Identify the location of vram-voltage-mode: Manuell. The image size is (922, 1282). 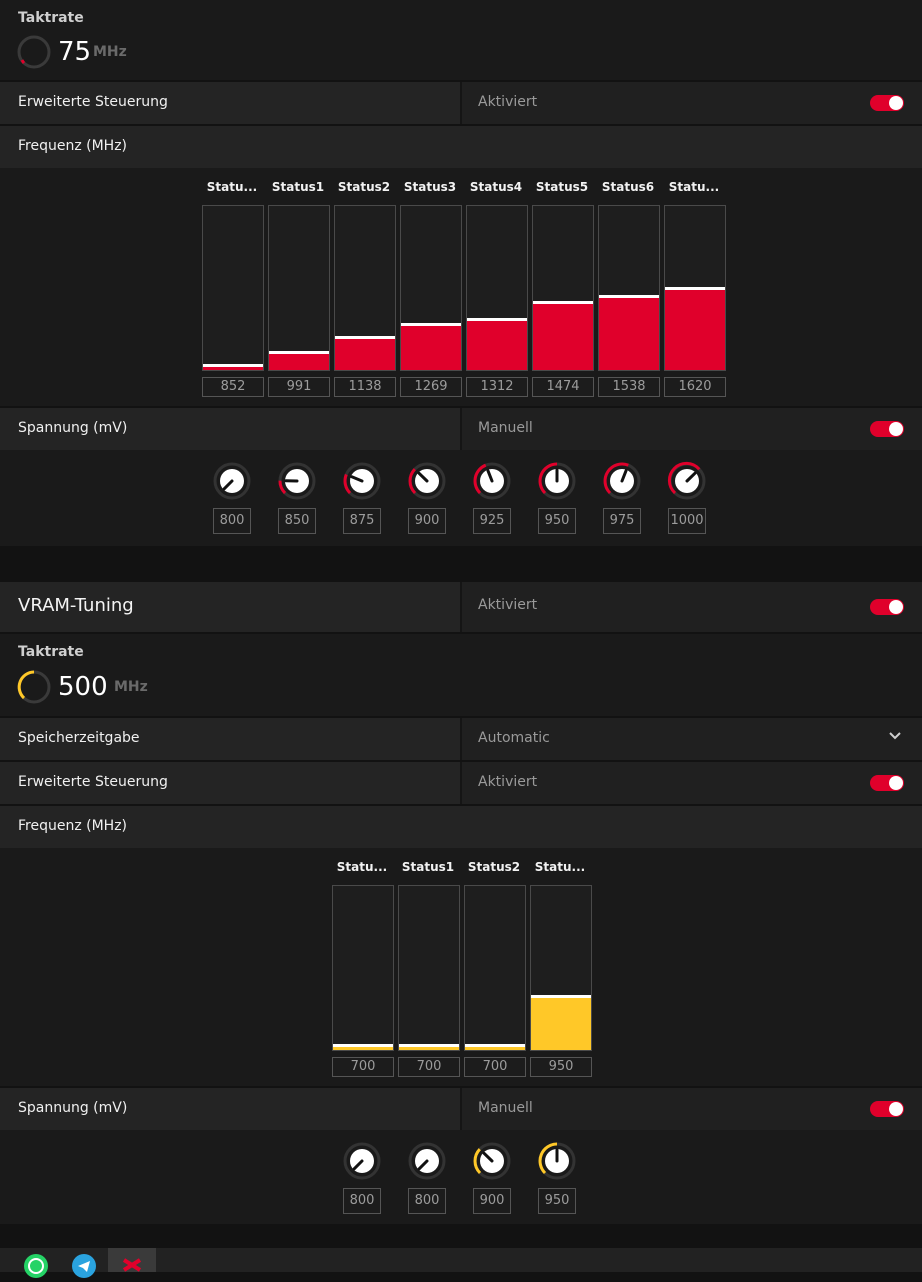
(505, 1108).